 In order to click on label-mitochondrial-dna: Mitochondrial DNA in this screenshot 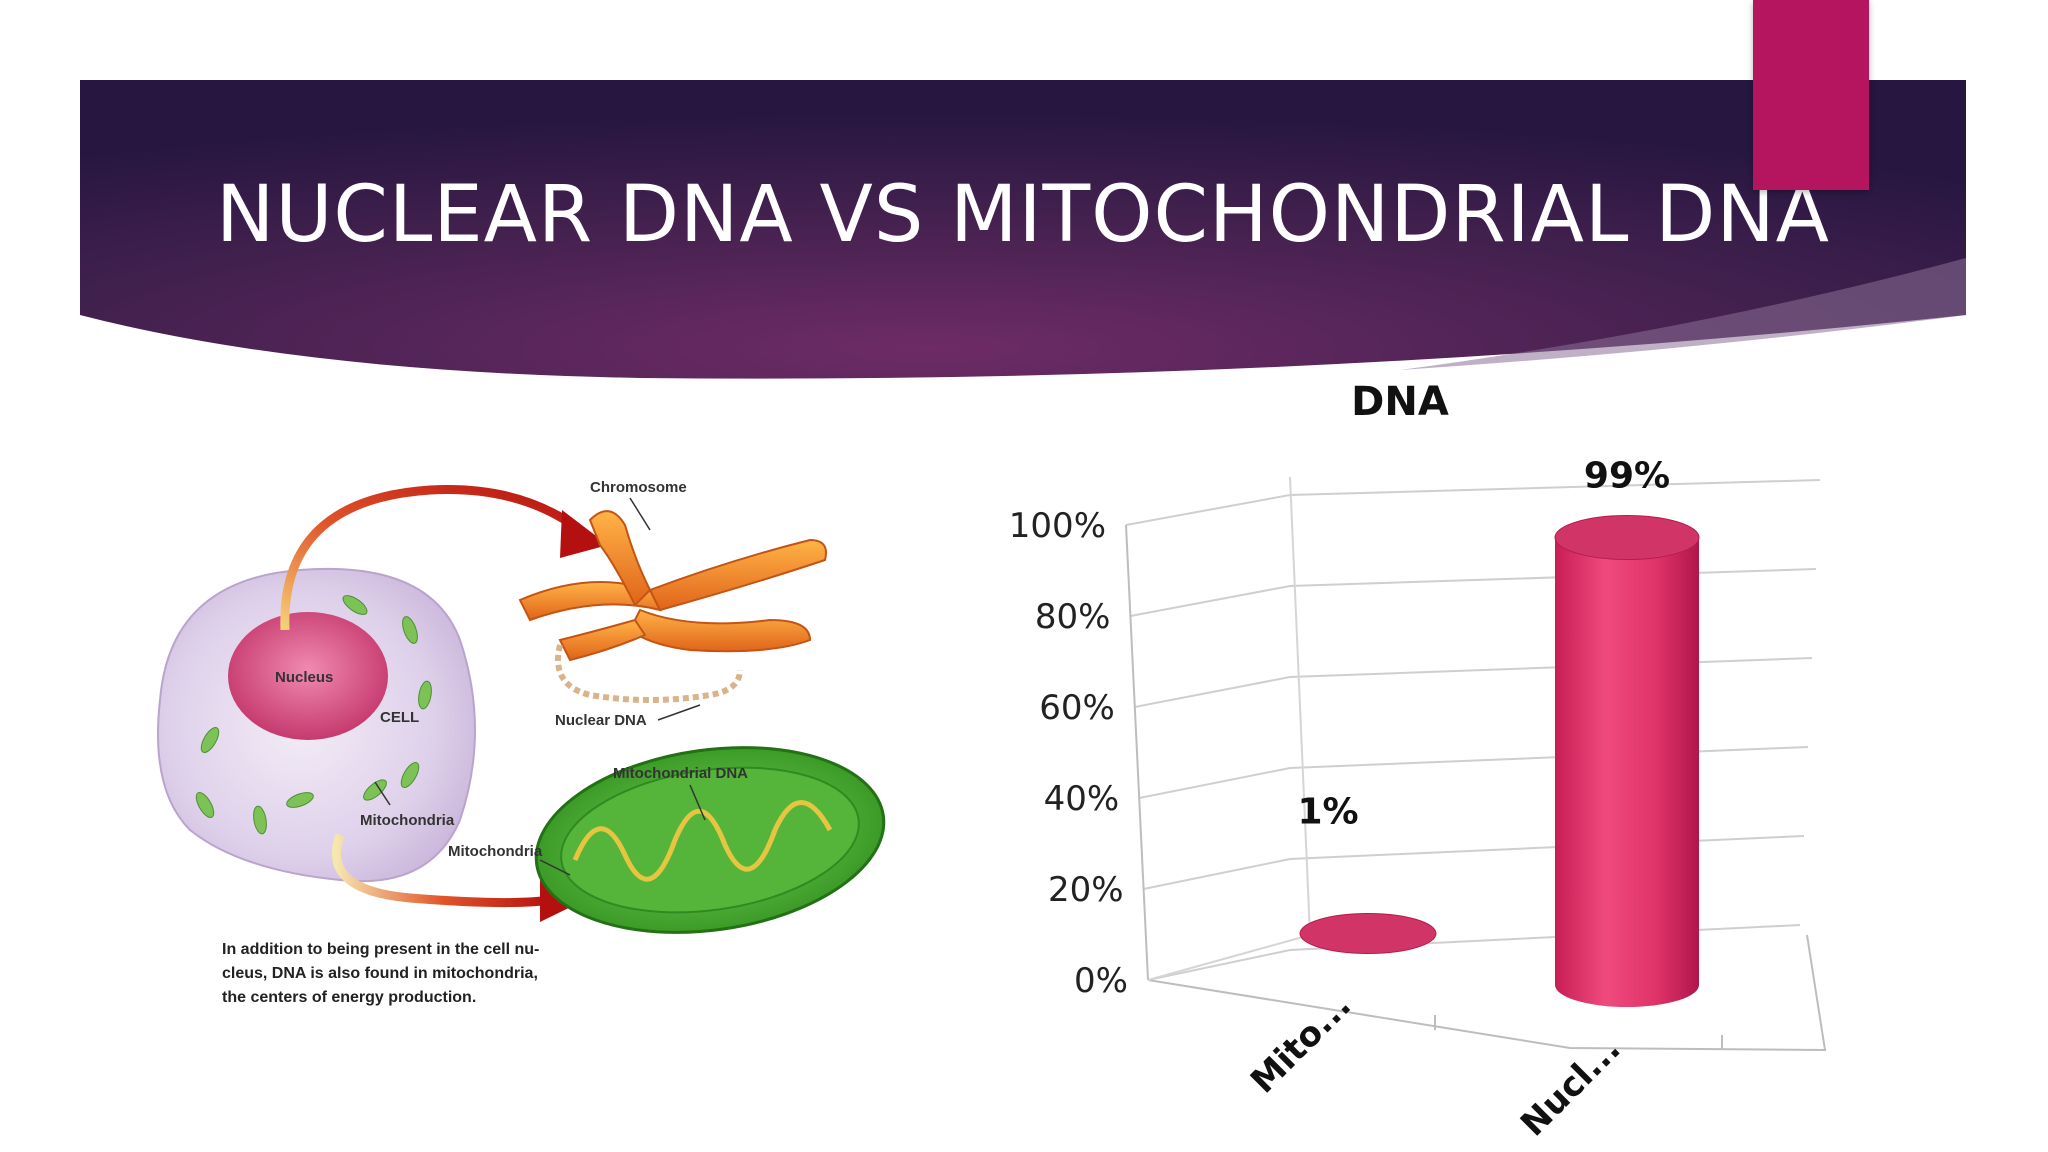, I will do `click(680, 773)`.